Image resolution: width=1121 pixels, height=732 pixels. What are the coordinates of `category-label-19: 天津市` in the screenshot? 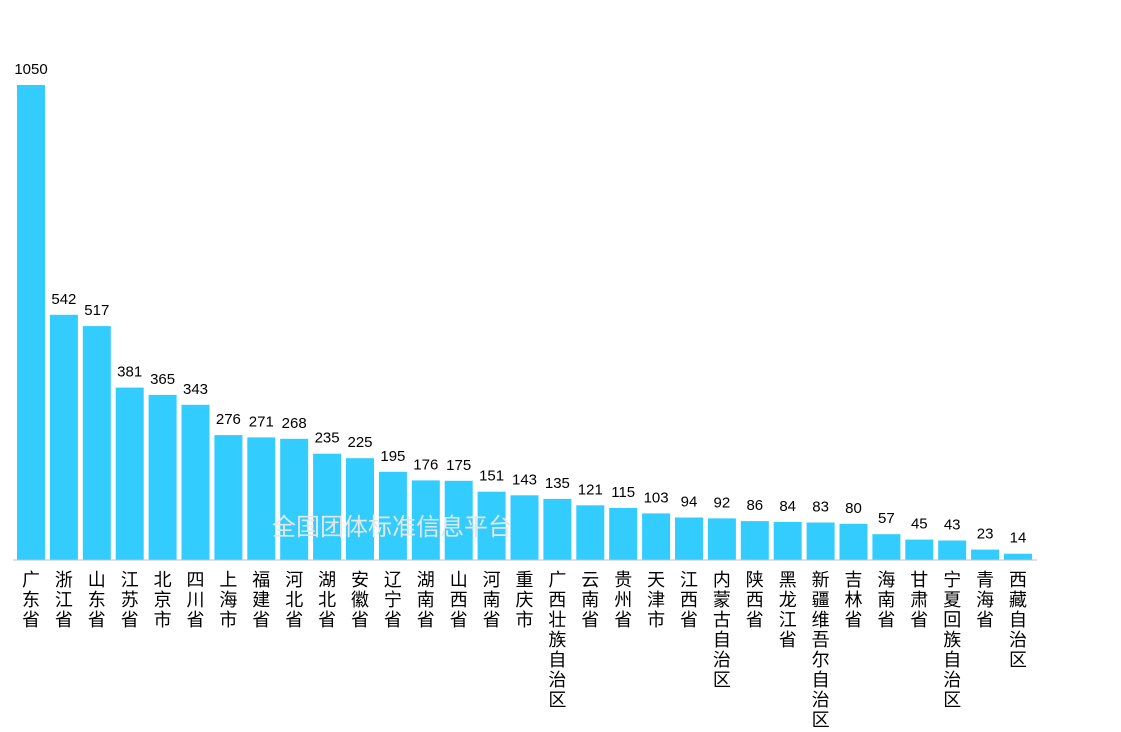 It's located at (656, 600).